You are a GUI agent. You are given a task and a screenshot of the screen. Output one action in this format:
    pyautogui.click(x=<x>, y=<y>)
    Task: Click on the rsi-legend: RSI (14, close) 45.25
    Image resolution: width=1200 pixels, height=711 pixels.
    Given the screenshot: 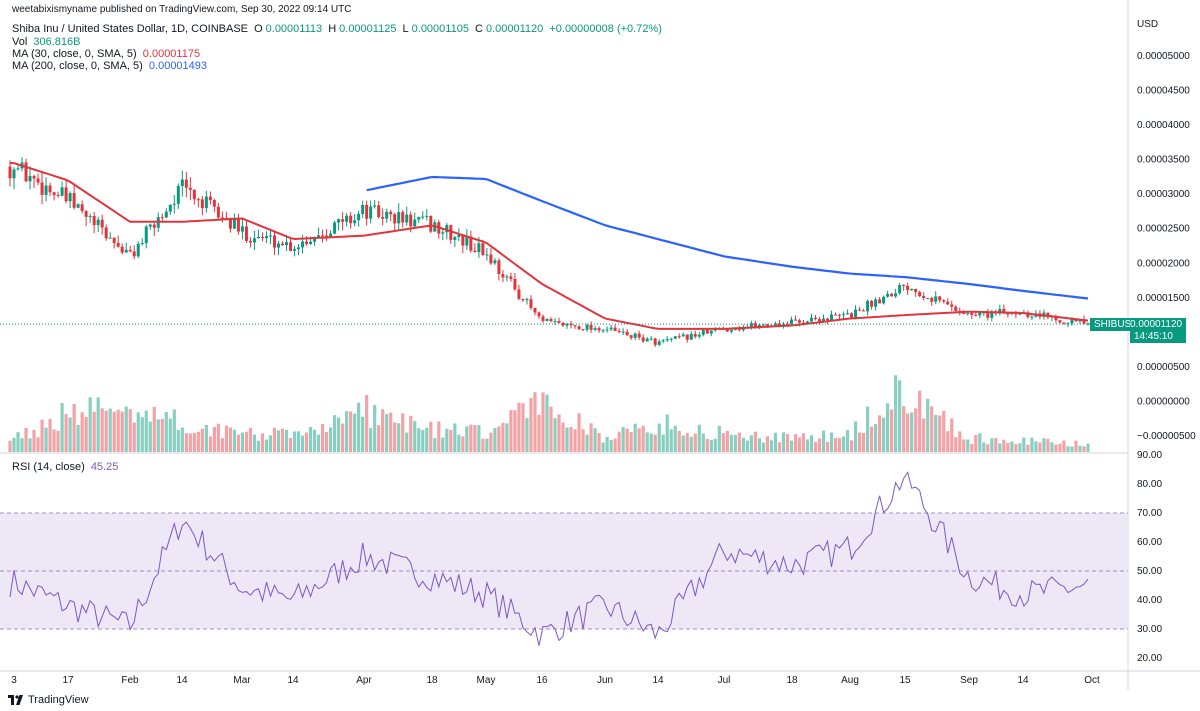 What is the action you would take?
    pyautogui.click(x=66, y=467)
    